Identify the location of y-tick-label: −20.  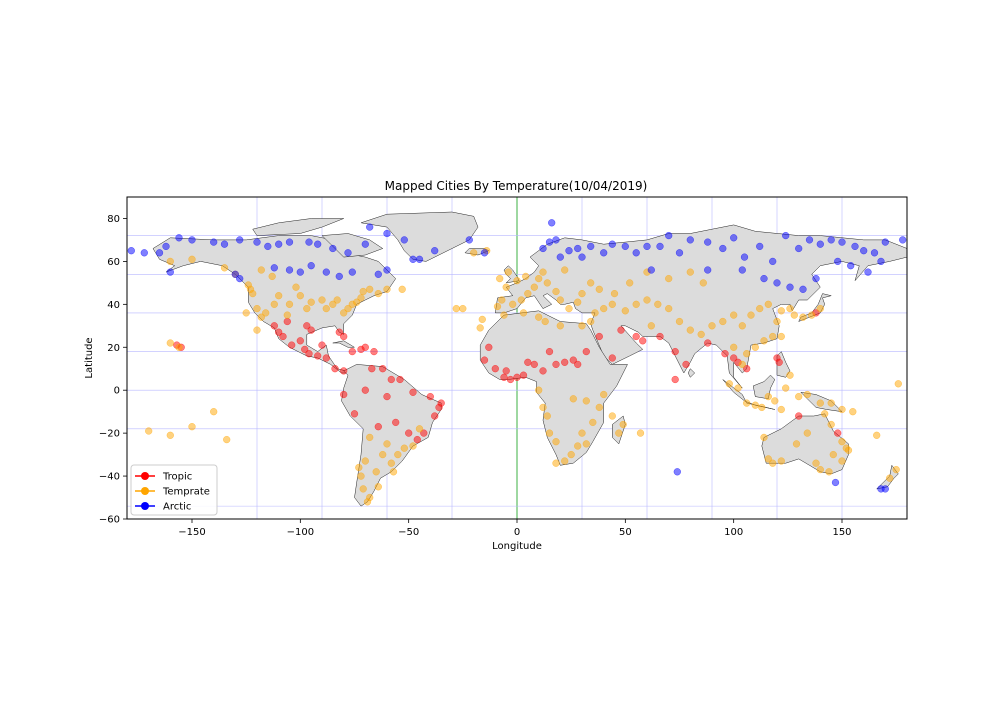
(109, 434).